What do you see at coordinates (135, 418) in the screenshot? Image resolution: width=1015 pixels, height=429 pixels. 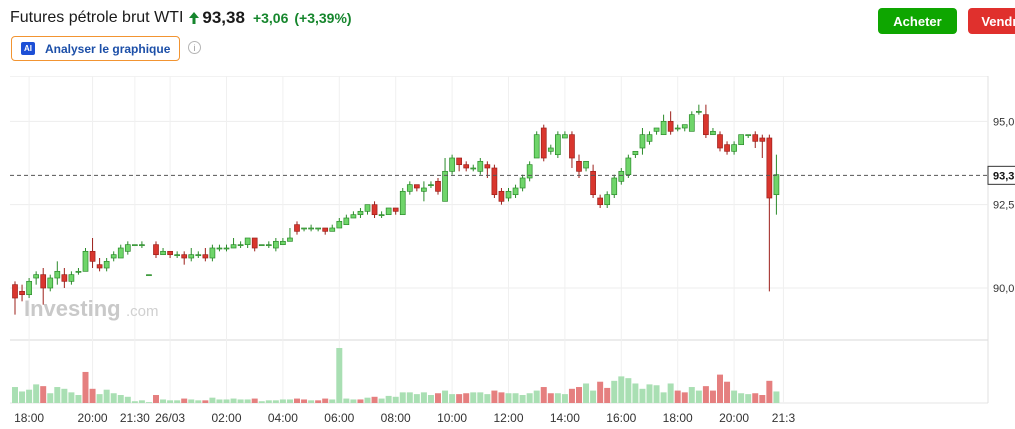 I see `x-tick-label: 21:30` at bounding box center [135, 418].